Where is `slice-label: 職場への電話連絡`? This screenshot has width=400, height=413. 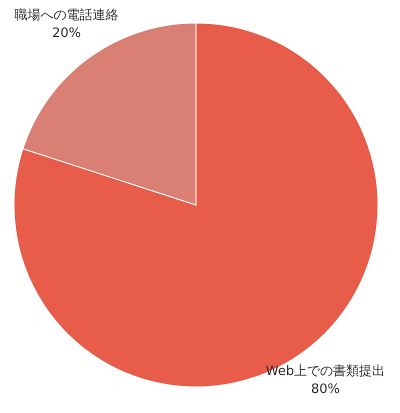 slice-label: 職場への電話連絡 is located at coordinates (66, 15).